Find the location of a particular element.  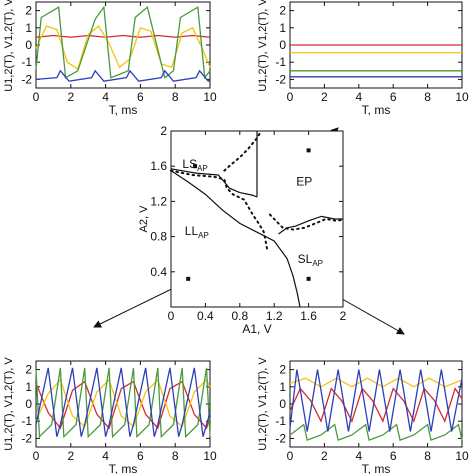

x-tick-label: 0.4 is located at coordinates (205, 316).